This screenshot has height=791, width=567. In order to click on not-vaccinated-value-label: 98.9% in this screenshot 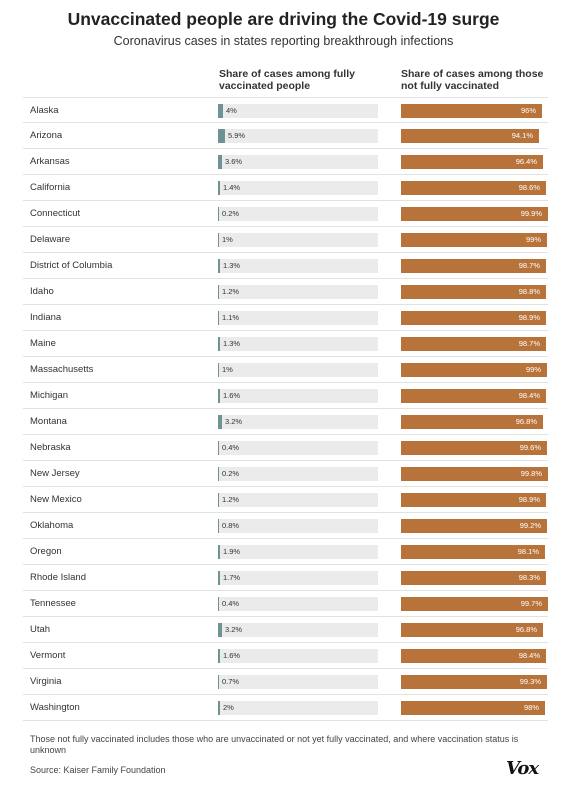, I will do `click(529, 317)`.